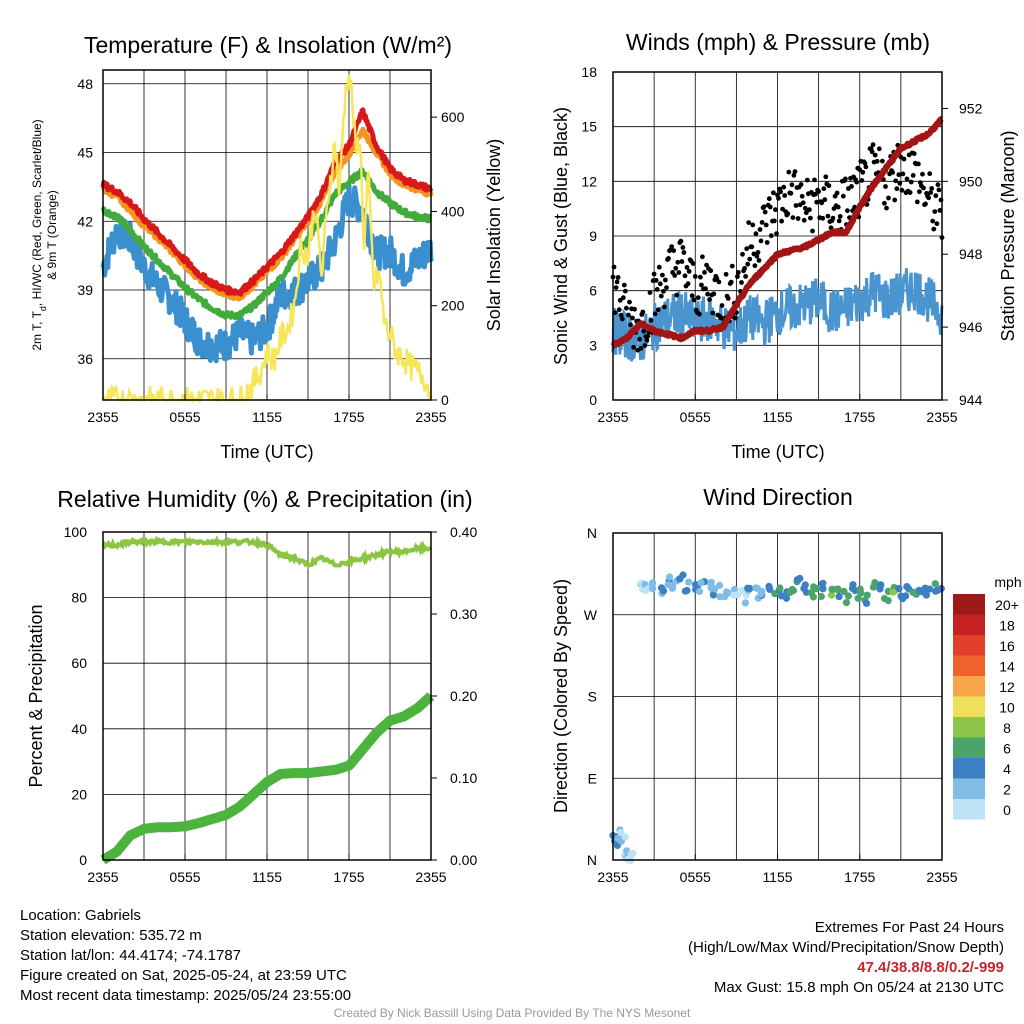  What do you see at coordinates (267, 551) in the screenshot?
I see `series-rh-line` at bounding box center [267, 551].